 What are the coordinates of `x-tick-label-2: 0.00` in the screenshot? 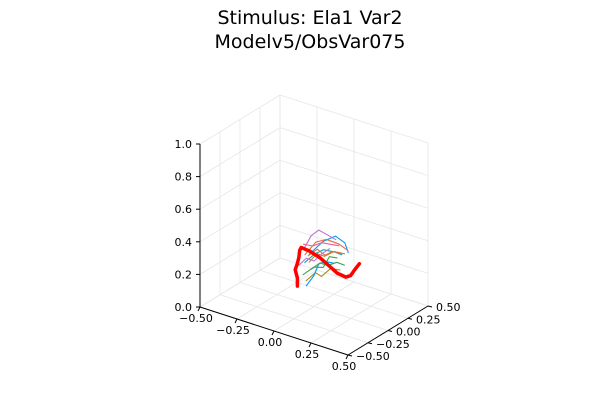 It's located at (270, 342).